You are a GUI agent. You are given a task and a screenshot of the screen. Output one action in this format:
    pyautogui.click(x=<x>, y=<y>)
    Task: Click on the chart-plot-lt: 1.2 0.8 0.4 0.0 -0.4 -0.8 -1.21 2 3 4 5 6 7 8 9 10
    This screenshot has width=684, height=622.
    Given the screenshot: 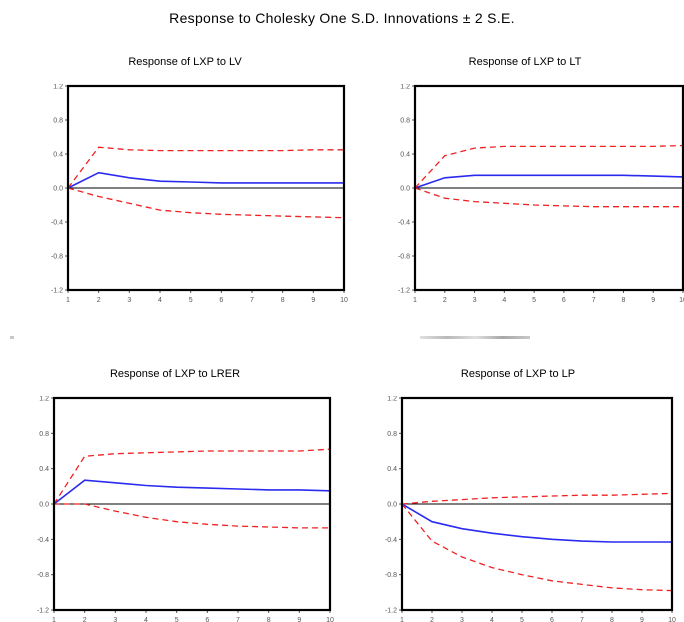 What is the action you would take?
    pyautogui.click(x=541, y=194)
    